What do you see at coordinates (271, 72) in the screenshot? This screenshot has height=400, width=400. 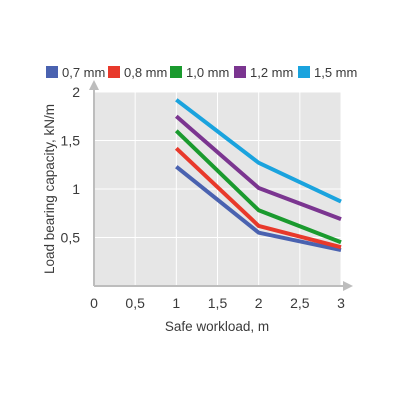 I see `legend-label: 1,2 mm` at bounding box center [271, 72].